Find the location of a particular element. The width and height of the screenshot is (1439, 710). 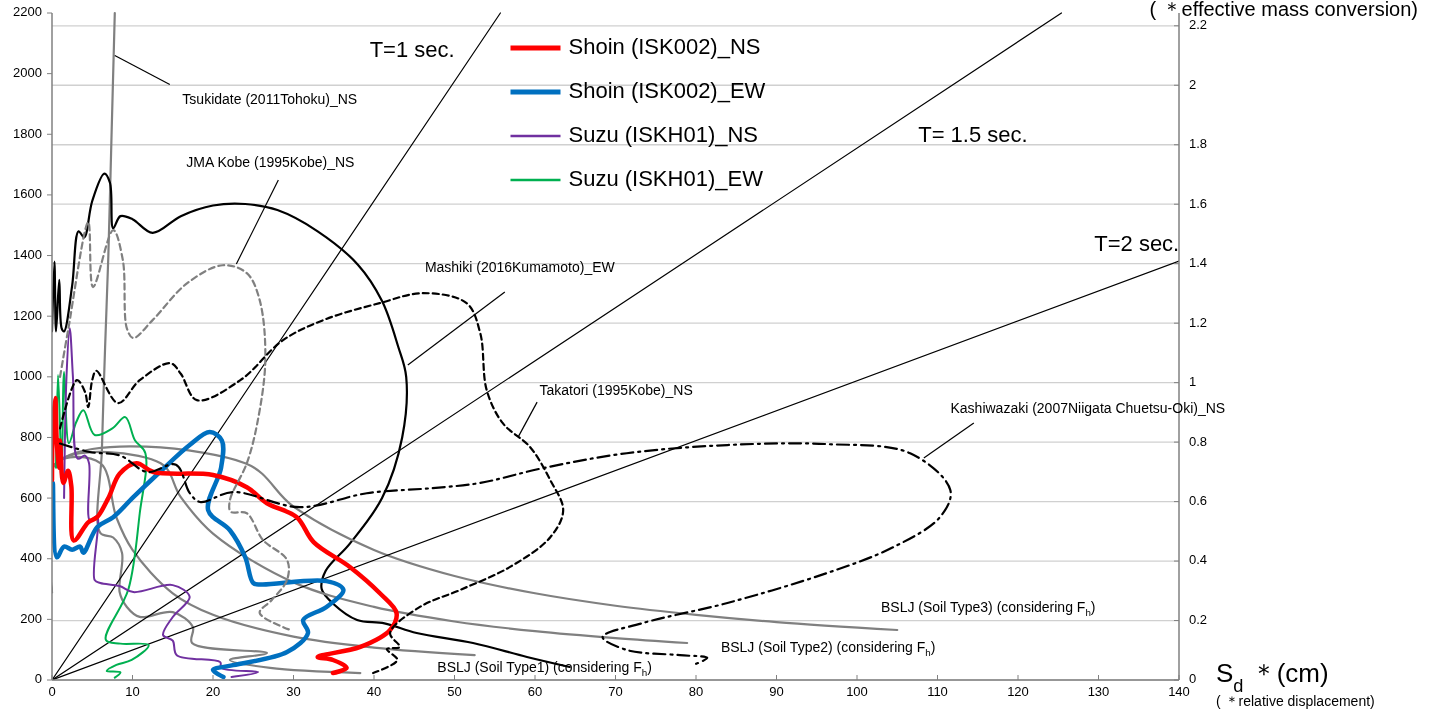

x-tick-label: 110 is located at coordinates (937, 691).